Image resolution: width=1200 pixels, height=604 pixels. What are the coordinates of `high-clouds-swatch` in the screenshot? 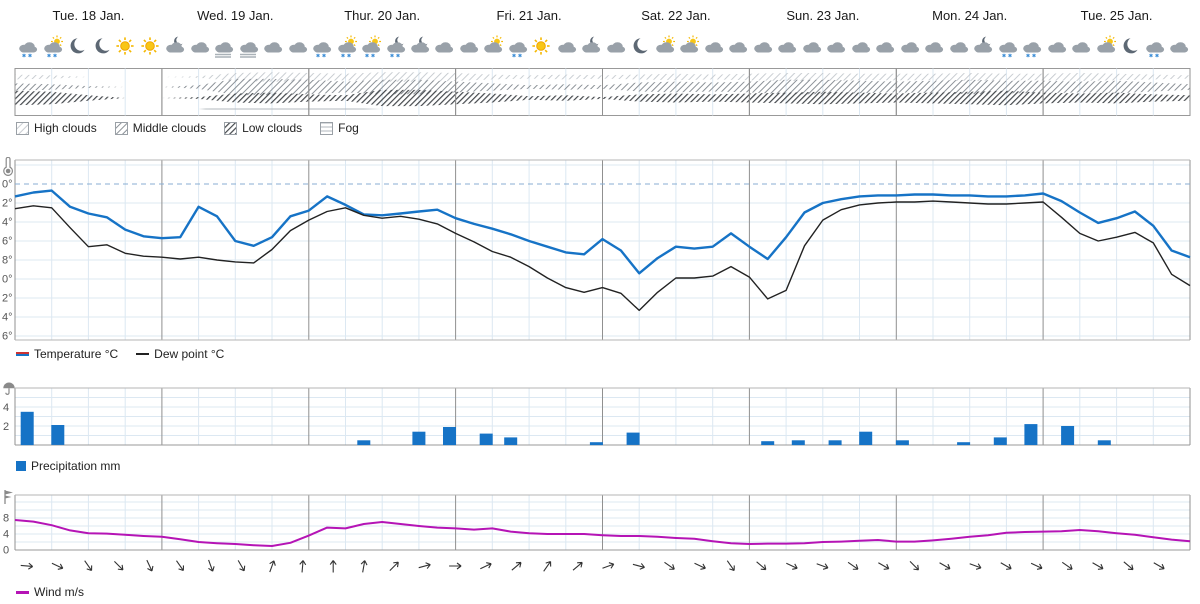 It's located at (22, 128).